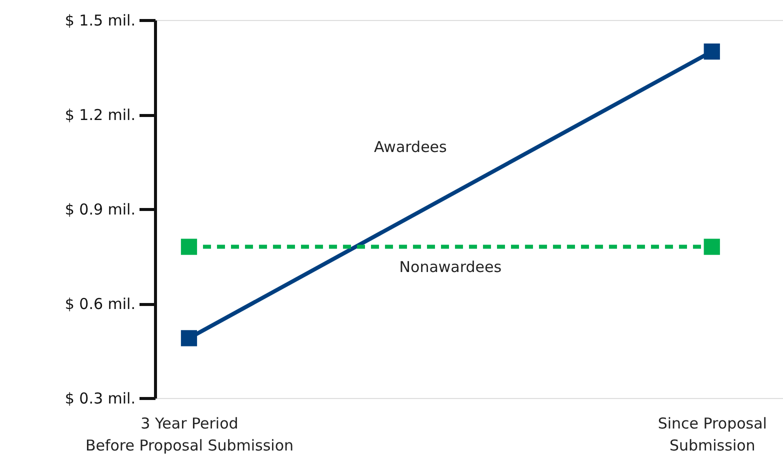  What do you see at coordinates (100, 304) in the screenshot?
I see `y-tick-label: $ 0.6 mil.` at bounding box center [100, 304].